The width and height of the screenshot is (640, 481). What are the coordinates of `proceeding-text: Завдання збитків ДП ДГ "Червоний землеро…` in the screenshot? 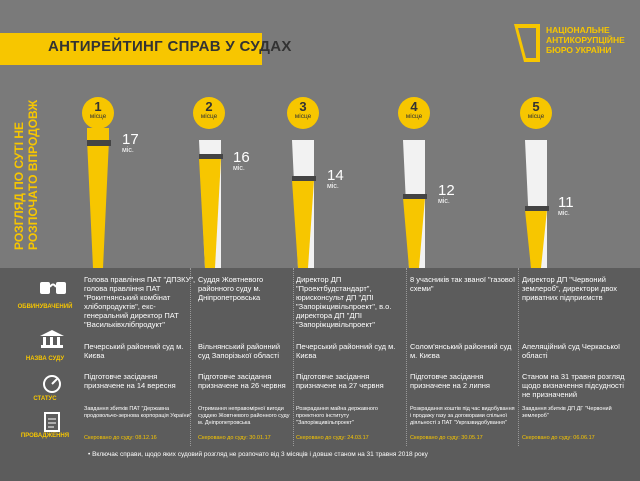 It's located at (567, 412).